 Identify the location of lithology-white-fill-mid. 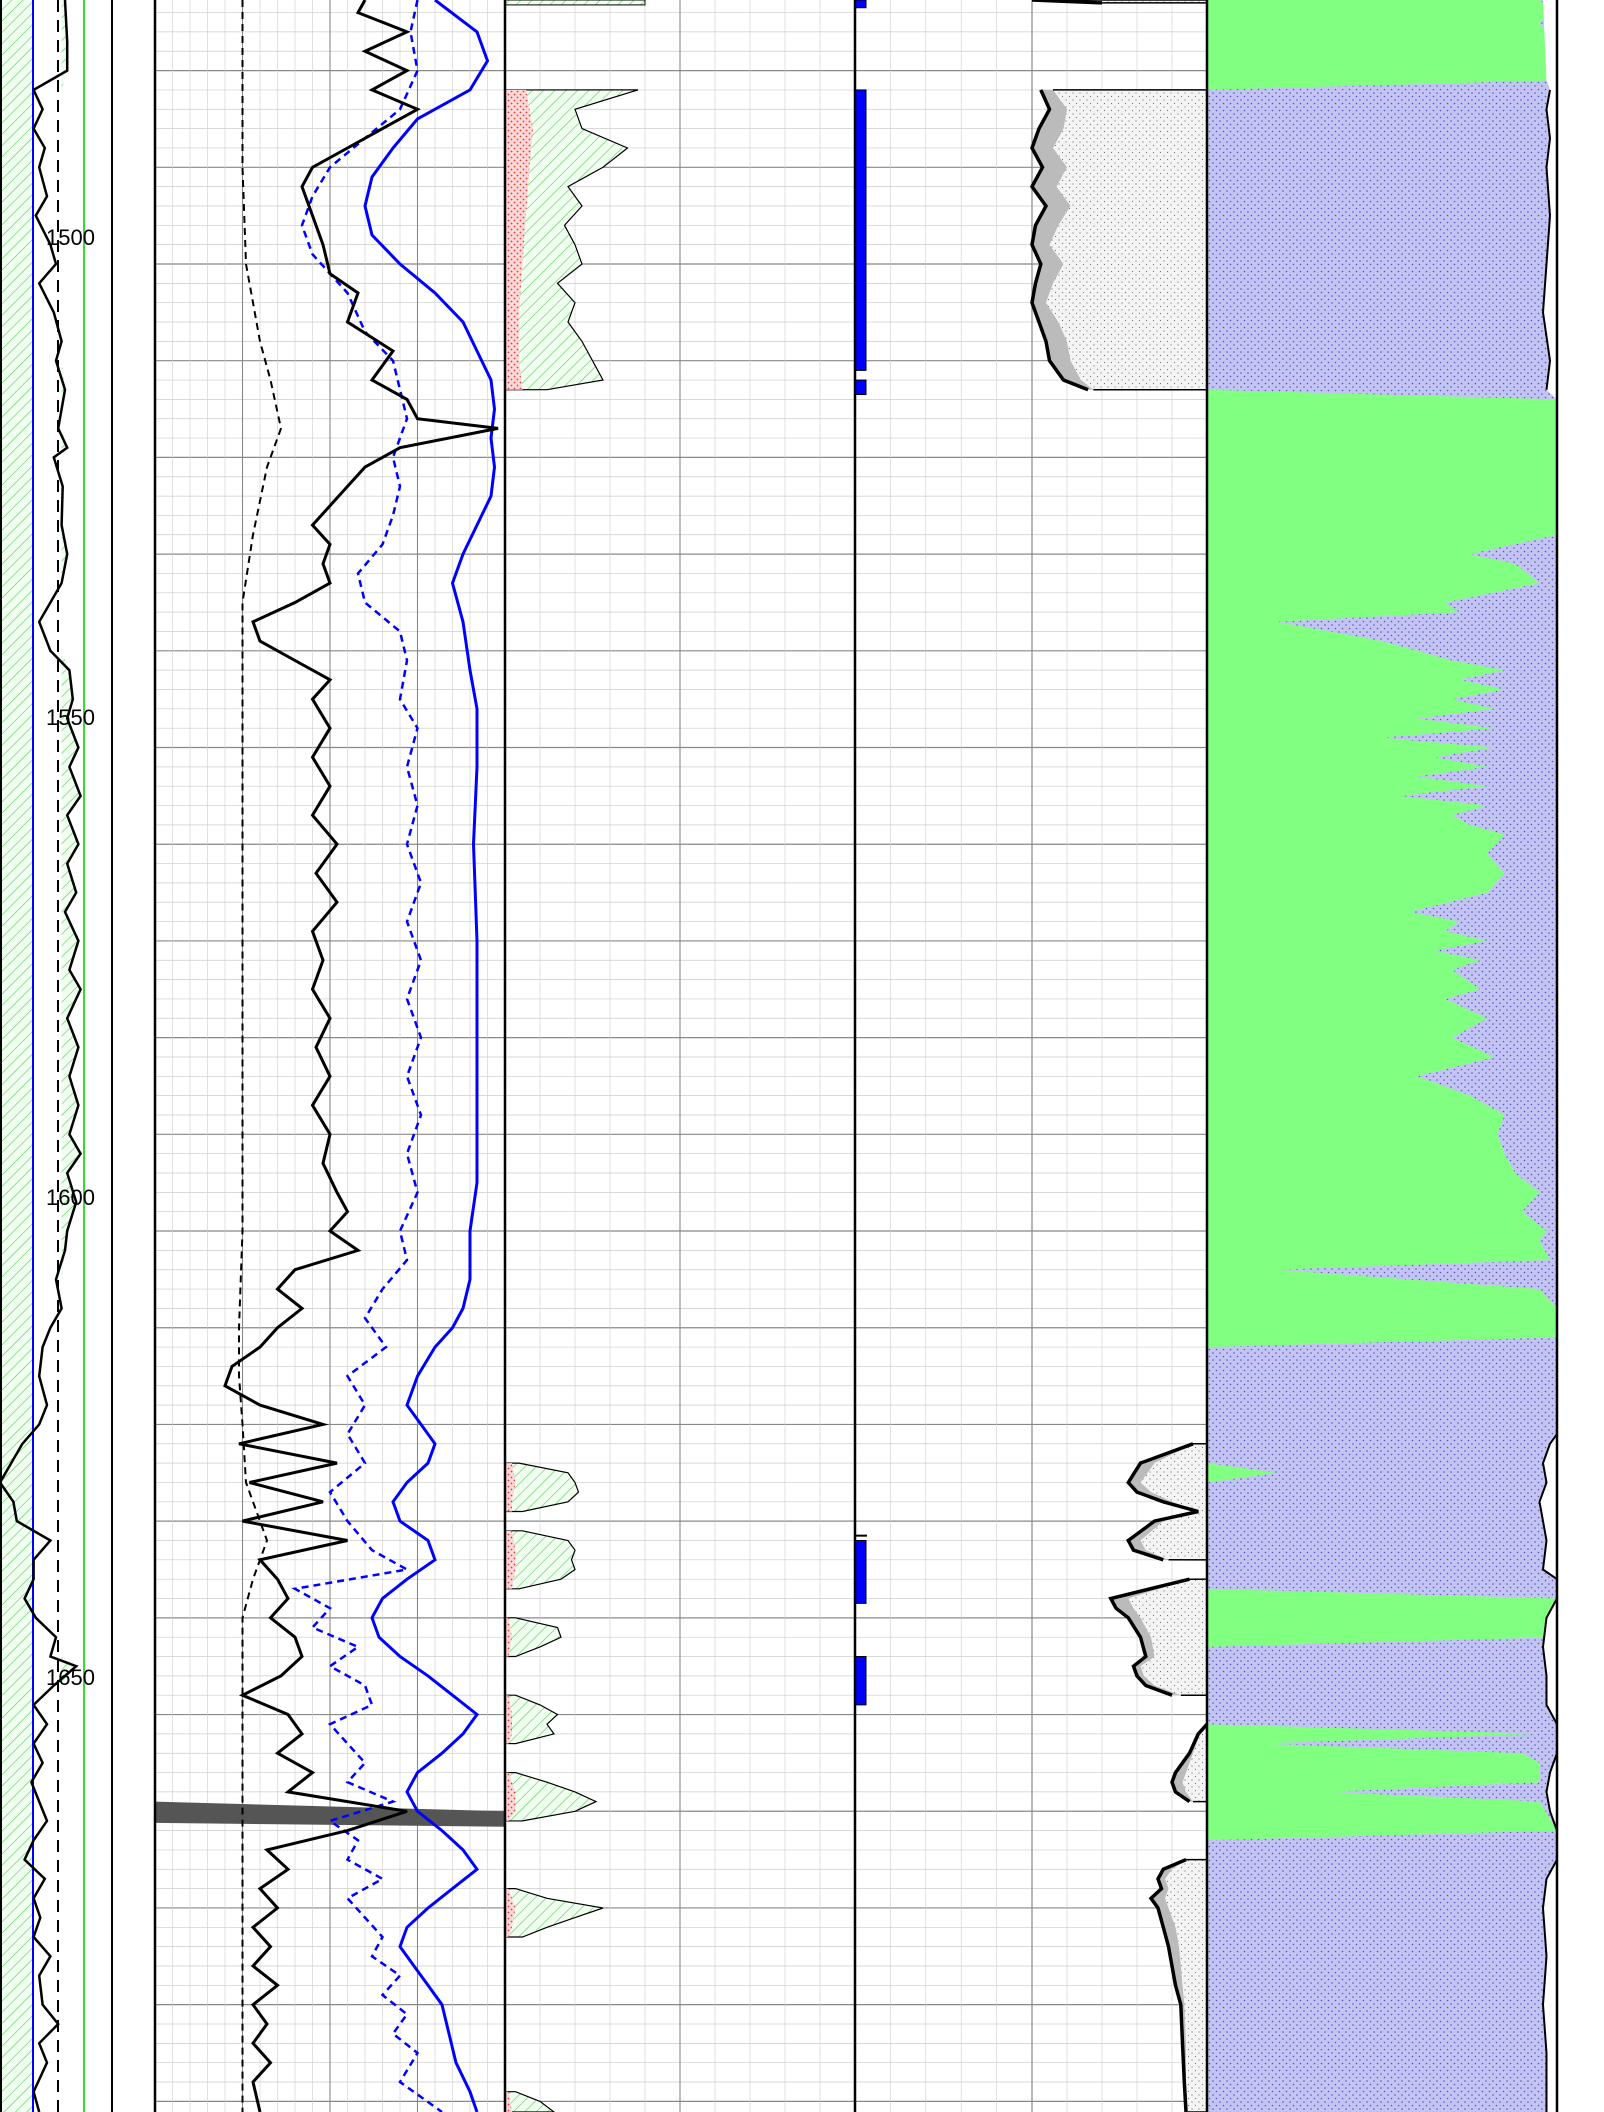
(1548, 1507).